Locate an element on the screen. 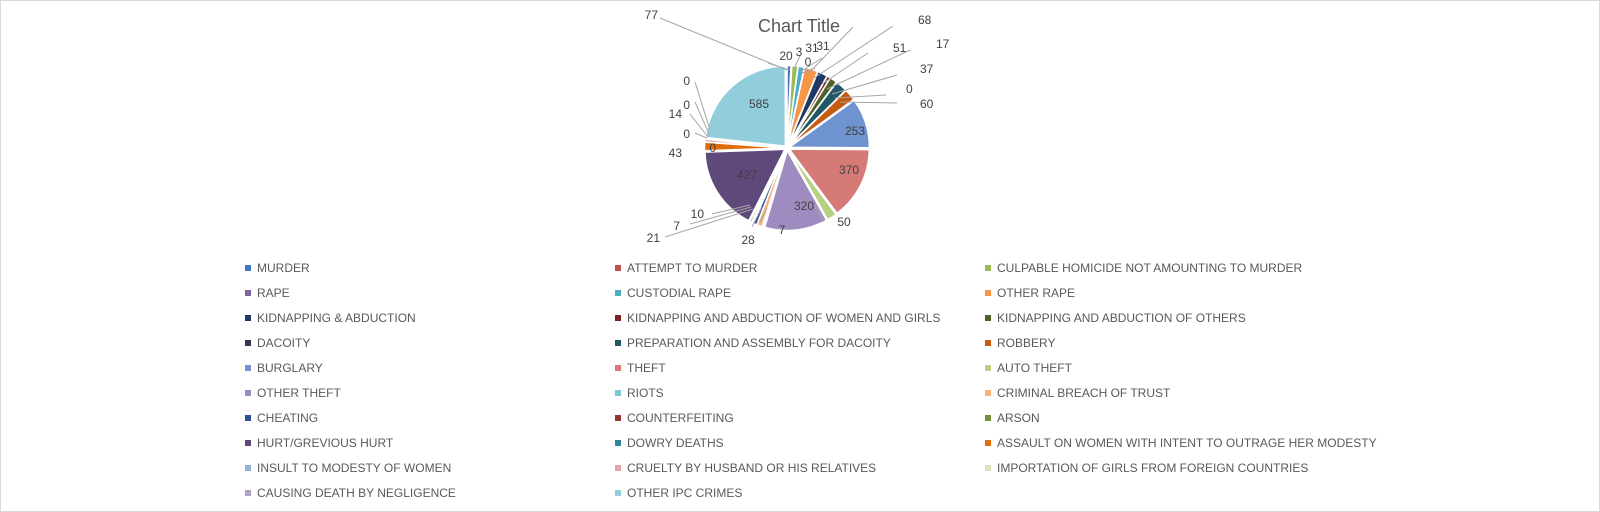 This screenshot has height=512, width=1600. legend-label: DACOITY is located at coordinates (284, 342).